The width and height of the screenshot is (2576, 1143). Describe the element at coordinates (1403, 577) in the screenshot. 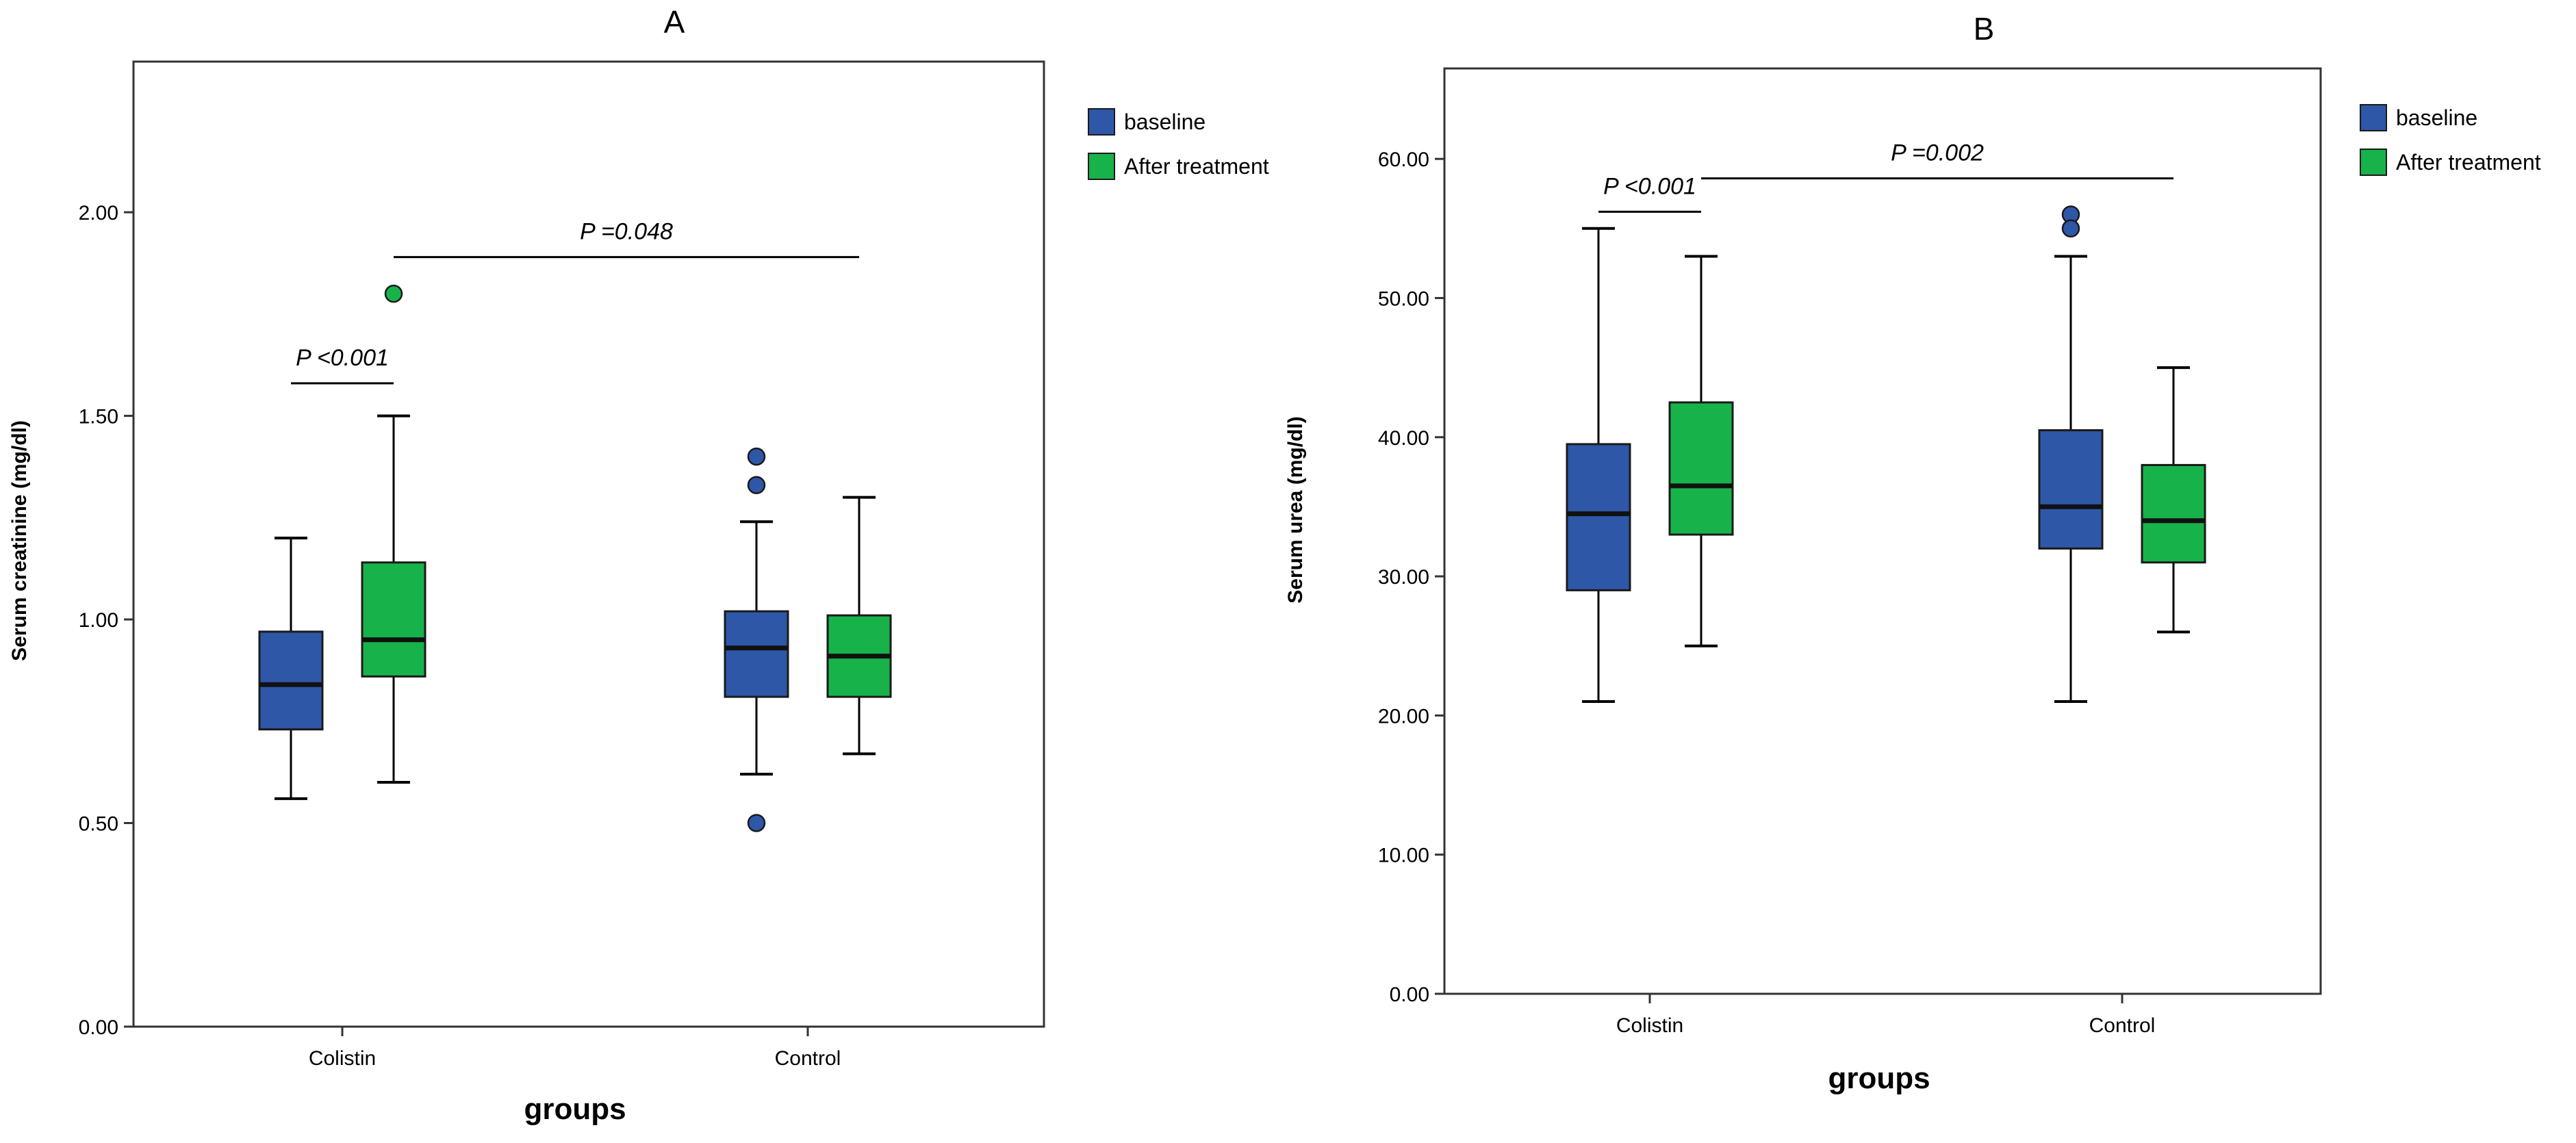

I see `y-tick-label: 30.00` at that location.